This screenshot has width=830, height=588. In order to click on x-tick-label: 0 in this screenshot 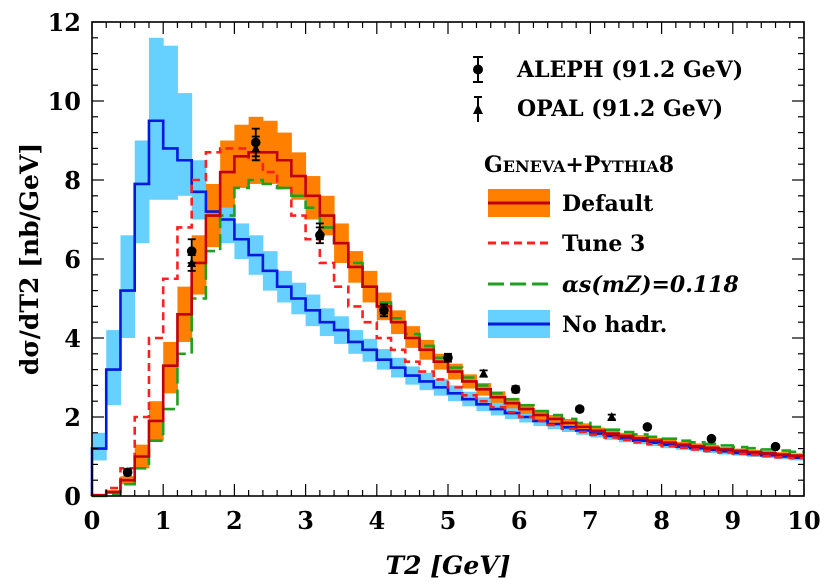, I will do `click(92, 520)`.